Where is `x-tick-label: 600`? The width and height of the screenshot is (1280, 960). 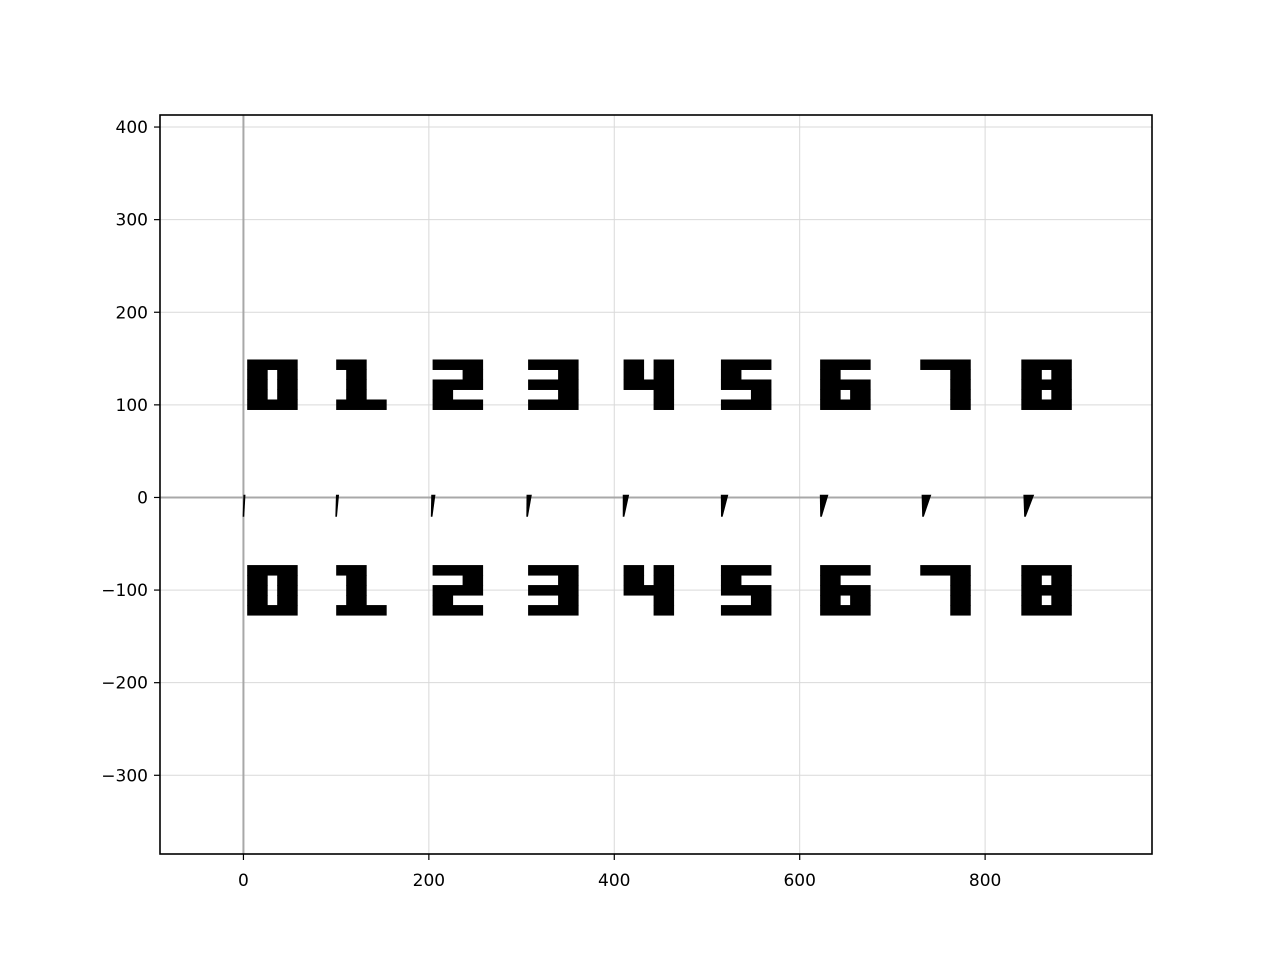 x-tick-label: 600 is located at coordinates (799, 881).